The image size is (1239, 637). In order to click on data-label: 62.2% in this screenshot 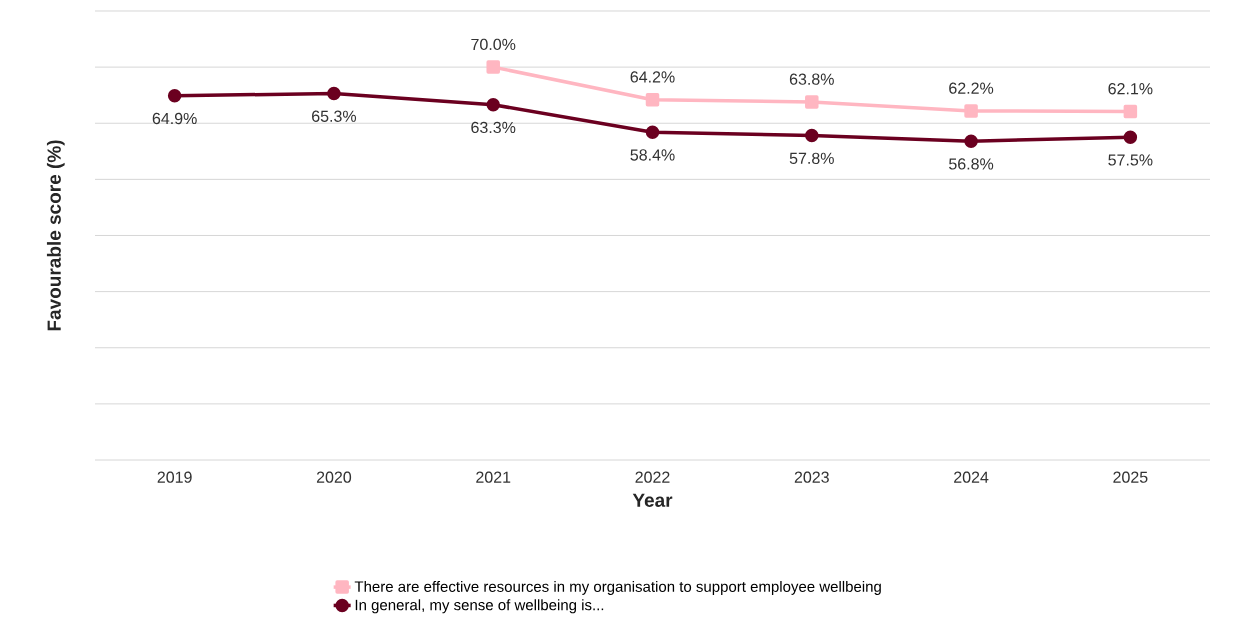, I will do `click(971, 88)`.